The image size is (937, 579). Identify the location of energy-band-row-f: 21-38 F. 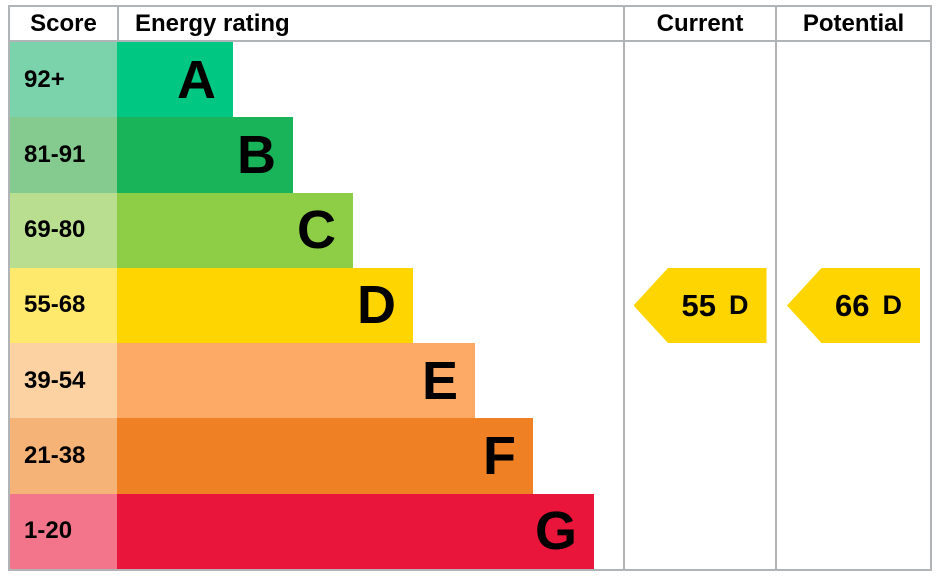
(316, 456).